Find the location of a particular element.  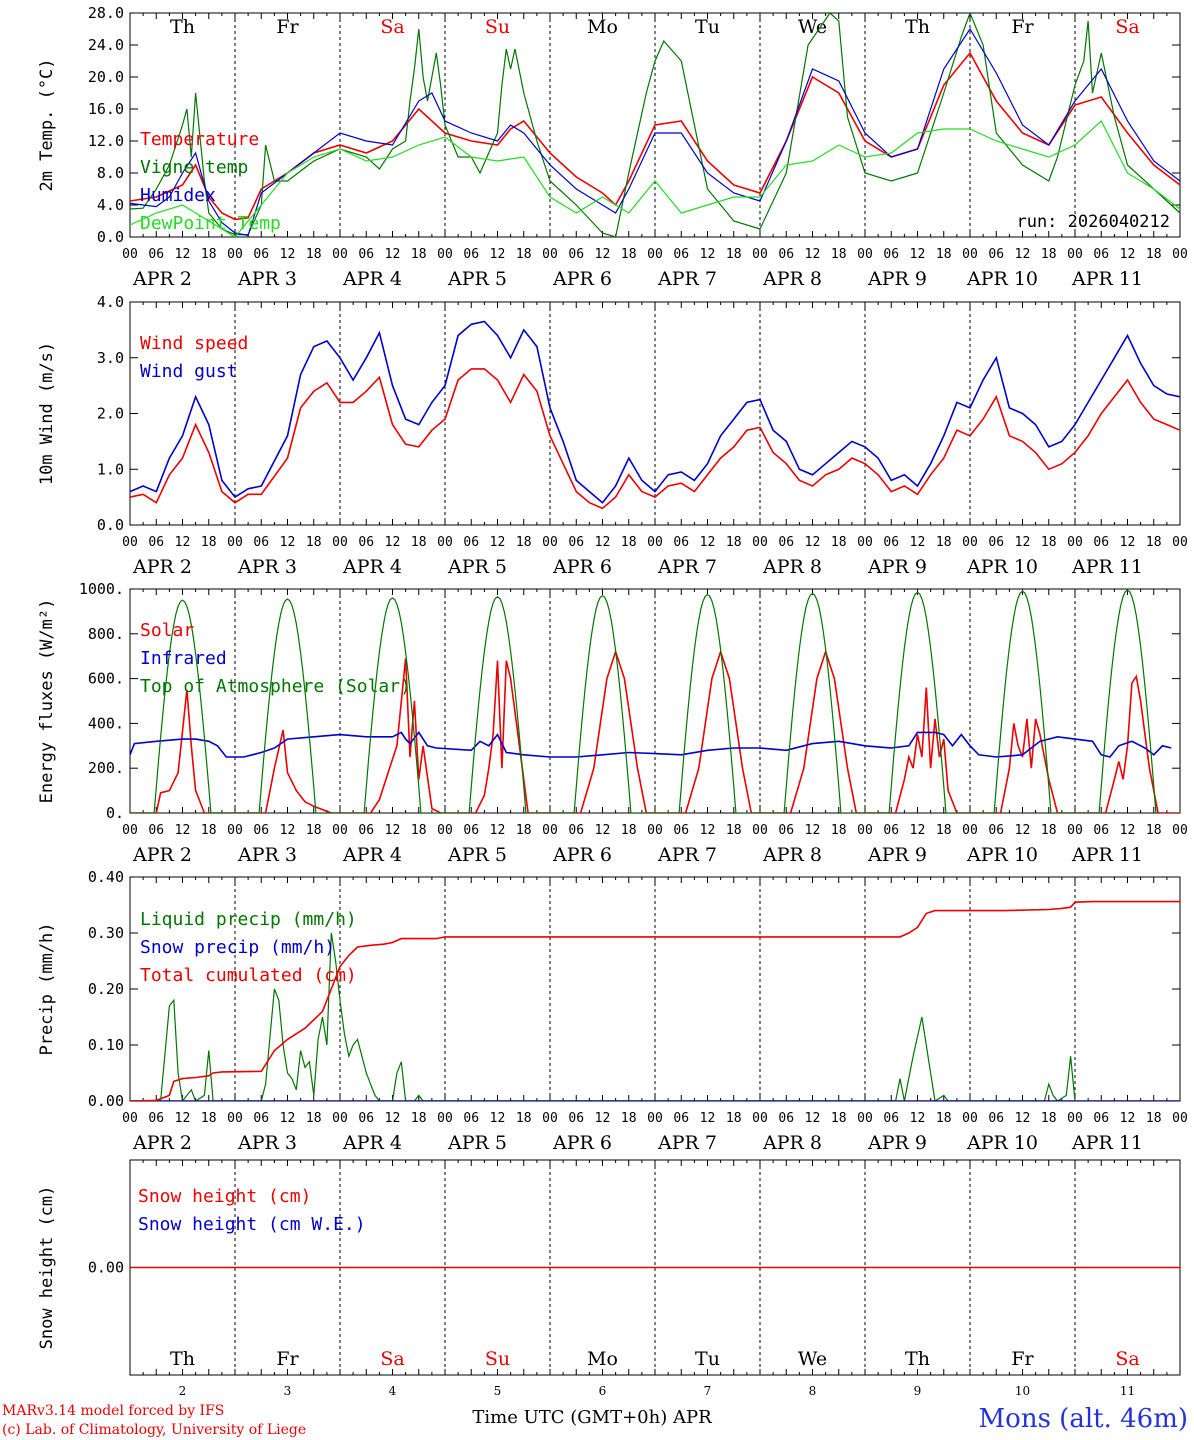

series-line-temperature is located at coordinates (655, 136).